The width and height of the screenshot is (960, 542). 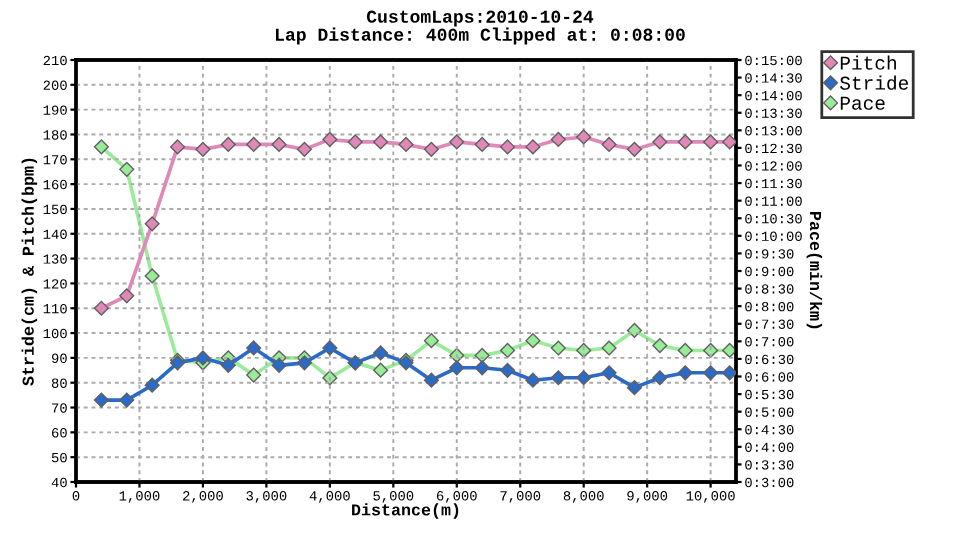 What do you see at coordinates (29, 272) in the screenshot?
I see `y-axis-title: Stride(cm) & Pitch(bpm)` at bounding box center [29, 272].